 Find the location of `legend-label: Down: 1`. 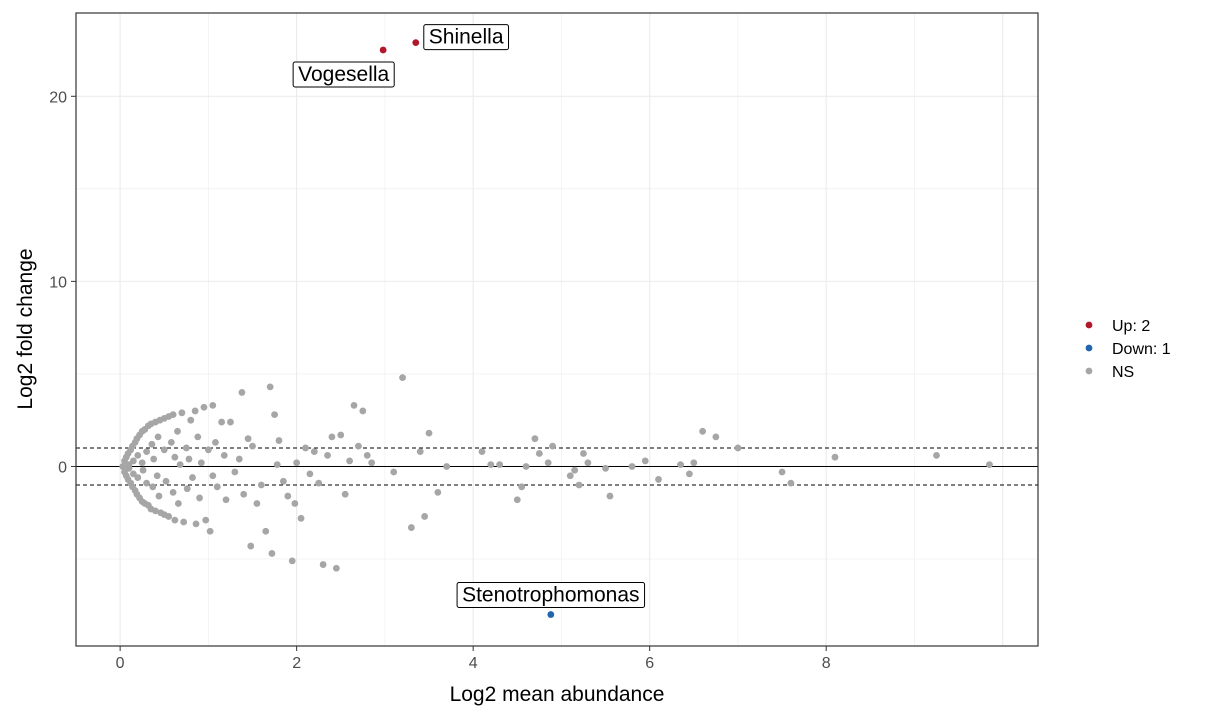

legend-label: Down: 1 is located at coordinates (1141, 349).